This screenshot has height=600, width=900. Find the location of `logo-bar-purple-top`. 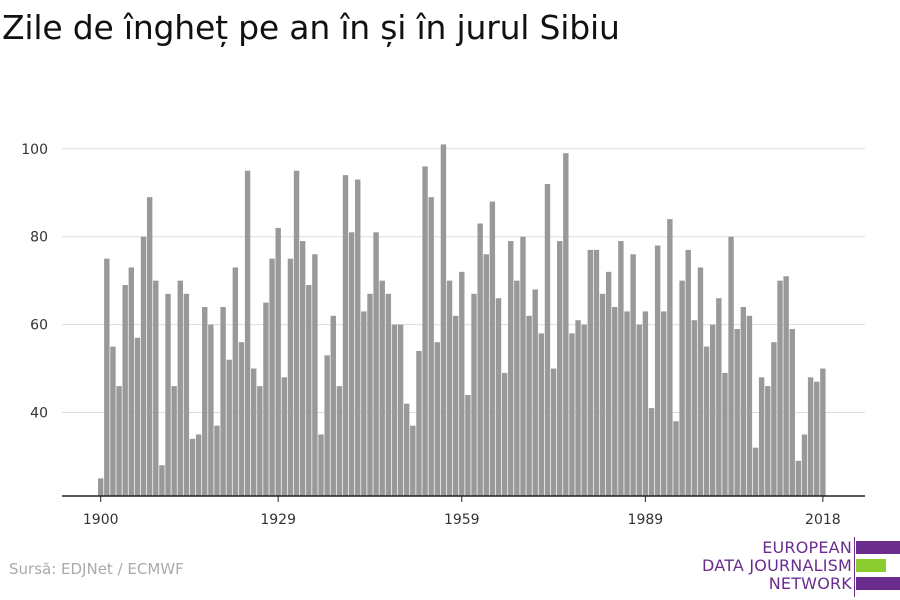

logo-bar-purple-top is located at coordinates (878, 547).